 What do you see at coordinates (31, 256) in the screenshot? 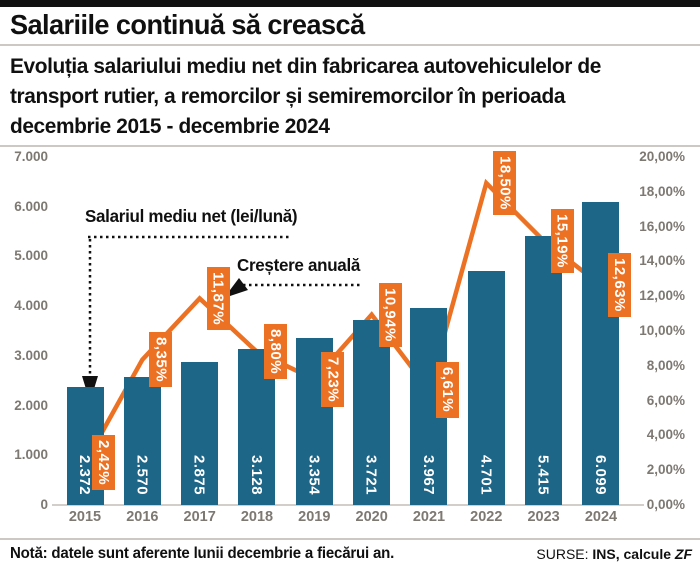
I see `y-axis-left-tick: 5.000` at bounding box center [31, 256].